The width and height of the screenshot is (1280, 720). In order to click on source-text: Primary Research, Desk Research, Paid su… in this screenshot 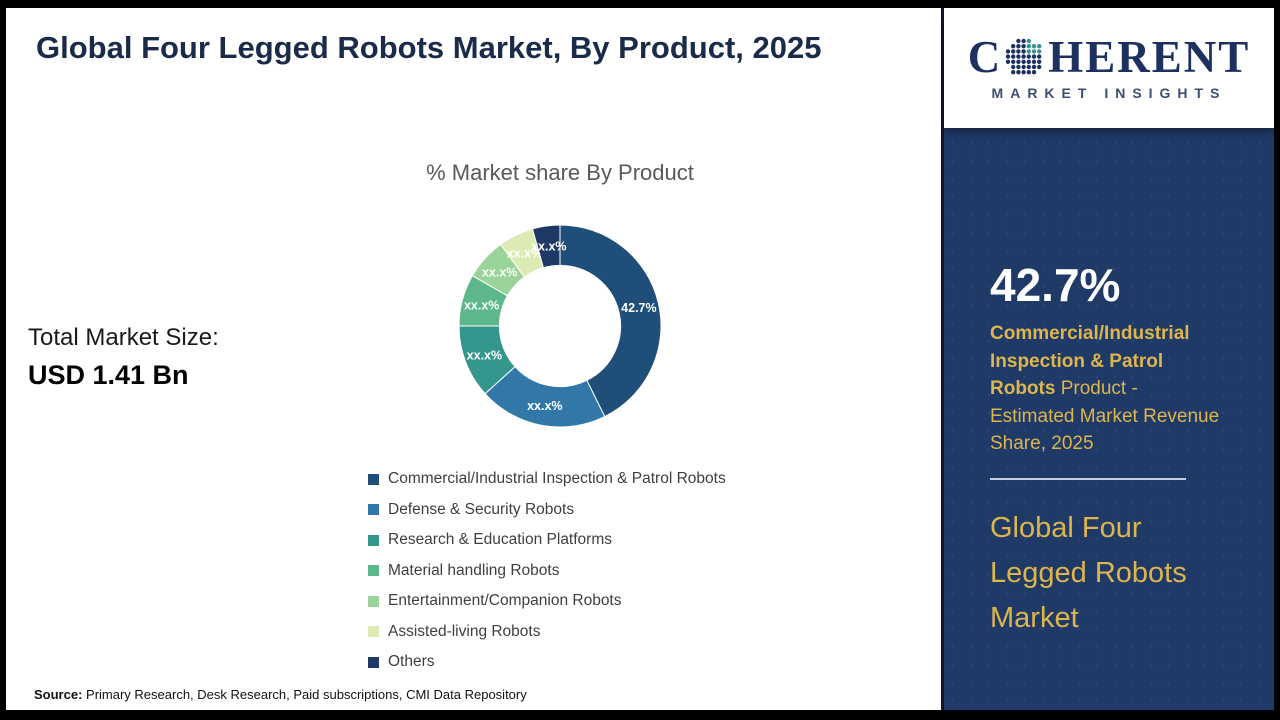, I will do `click(306, 694)`.